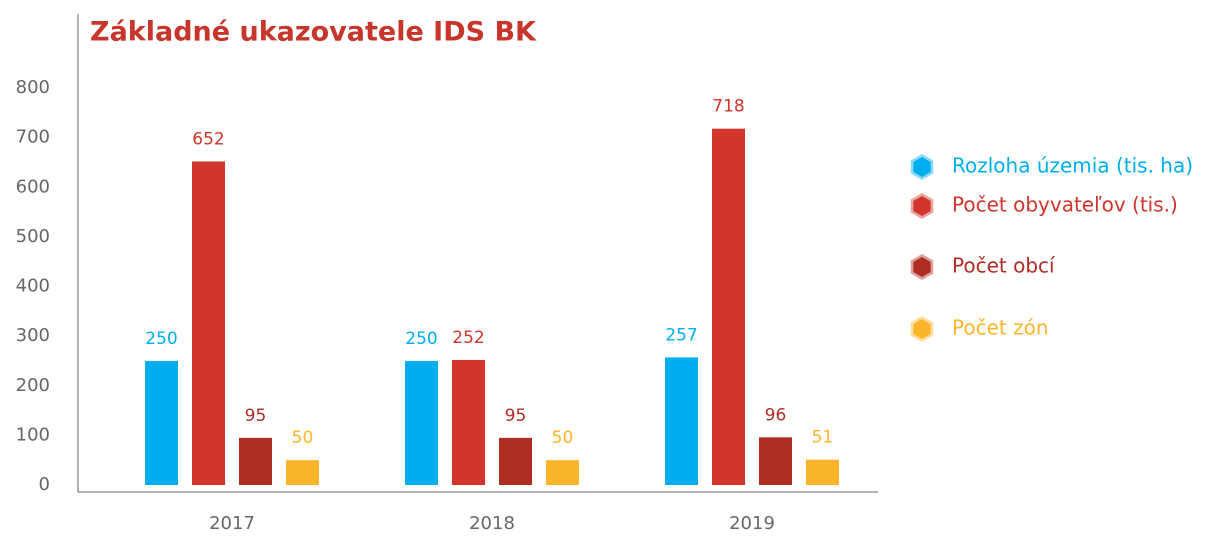 The image size is (1225, 539). Describe the element at coordinates (681, 335) in the screenshot. I see `value-label: 257` at that location.